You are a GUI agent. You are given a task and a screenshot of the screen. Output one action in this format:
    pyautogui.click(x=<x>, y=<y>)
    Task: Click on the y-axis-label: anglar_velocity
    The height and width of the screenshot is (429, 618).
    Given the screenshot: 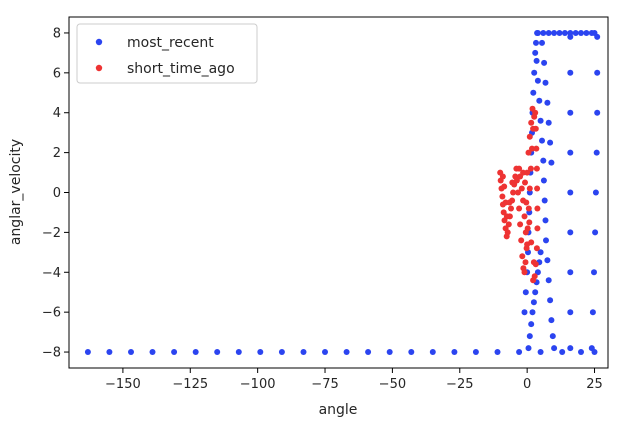 What is the action you would take?
    pyautogui.click(x=16, y=192)
    